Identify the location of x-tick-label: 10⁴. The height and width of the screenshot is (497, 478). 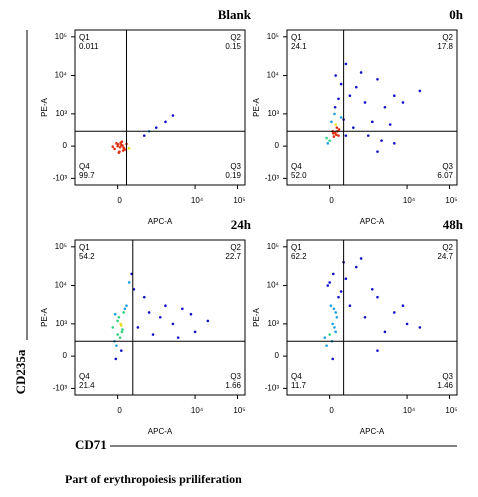
(197, 410).